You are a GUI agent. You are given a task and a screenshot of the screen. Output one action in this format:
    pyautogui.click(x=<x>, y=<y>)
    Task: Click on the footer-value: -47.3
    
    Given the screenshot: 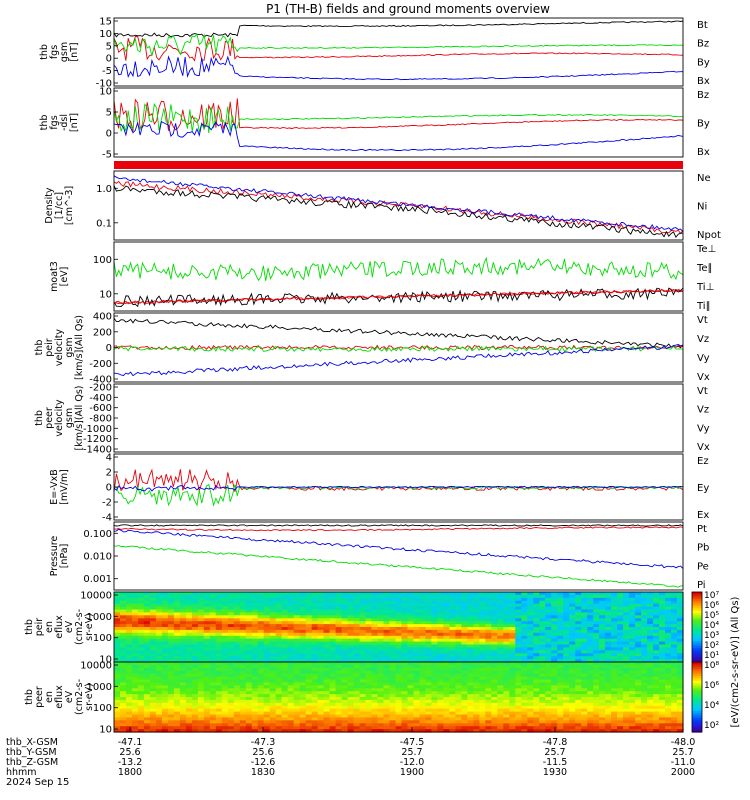 What is the action you would take?
    pyautogui.click(x=263, y=742)
    